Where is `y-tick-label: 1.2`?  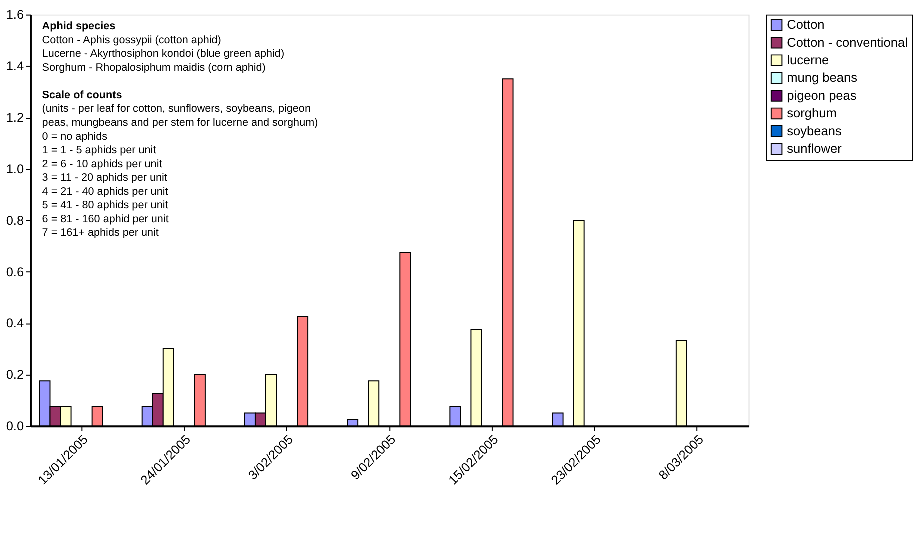
y-tick-label: 1.2 is located at coordinates (15, 118).